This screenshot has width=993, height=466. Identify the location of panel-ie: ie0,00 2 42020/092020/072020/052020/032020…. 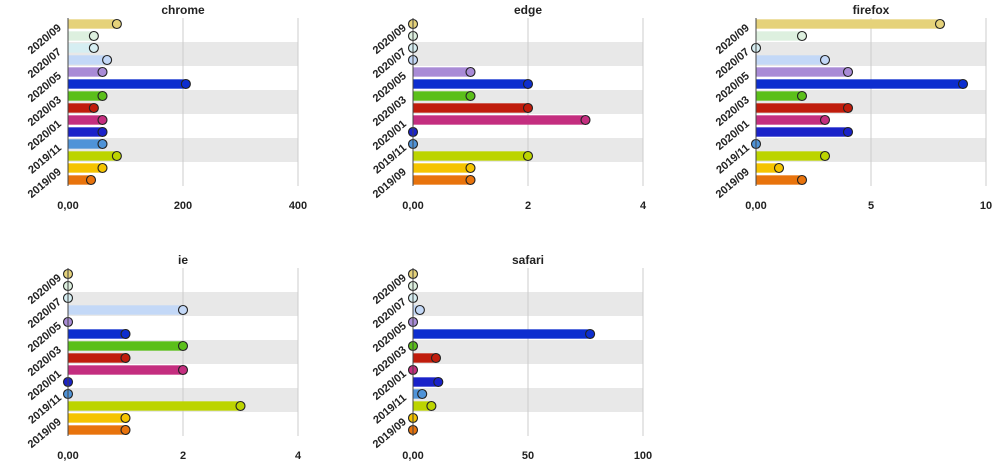
(164, 357).